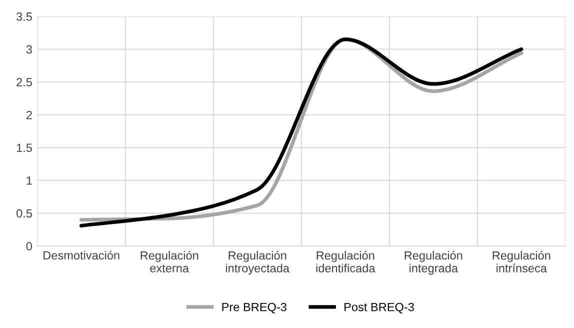 This screenshot has height=328, width=574. What do you see at coordinates (29, 115) in the screenshot?
I see `y-tick-label: 2` at bounding box center [29, 115].